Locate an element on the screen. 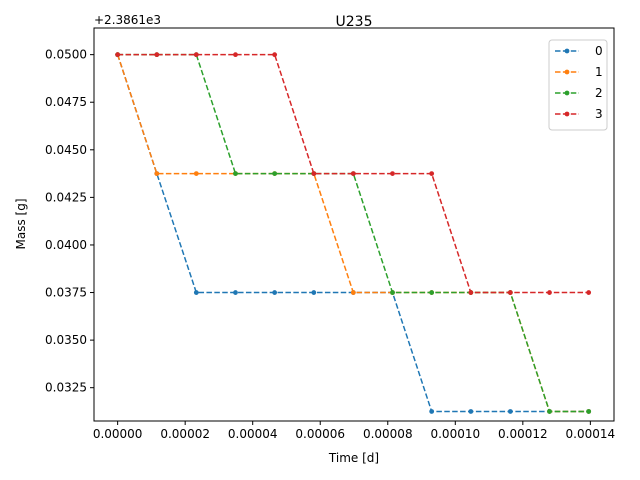  legend-item-3: 3 is located at coordinates (579, 114).